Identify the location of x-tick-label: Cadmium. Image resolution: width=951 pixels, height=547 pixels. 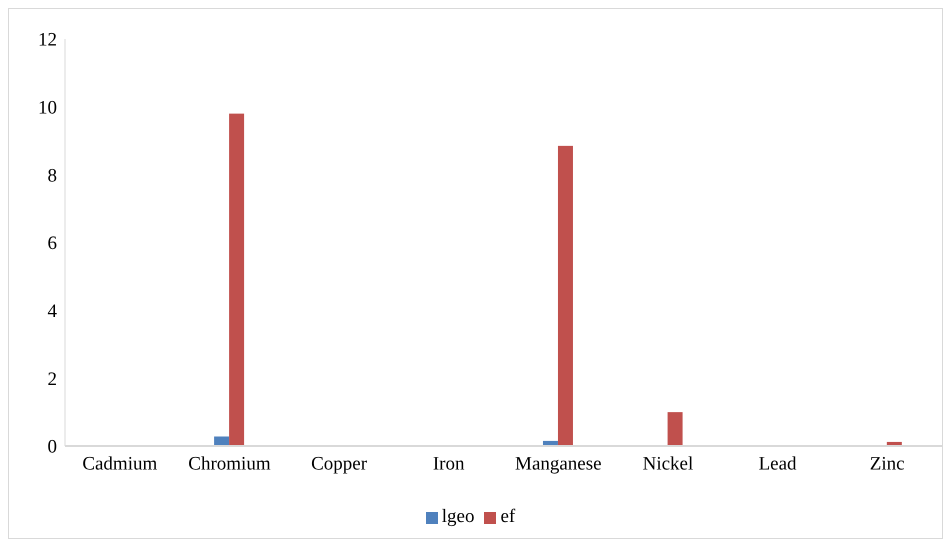
(120, 463).